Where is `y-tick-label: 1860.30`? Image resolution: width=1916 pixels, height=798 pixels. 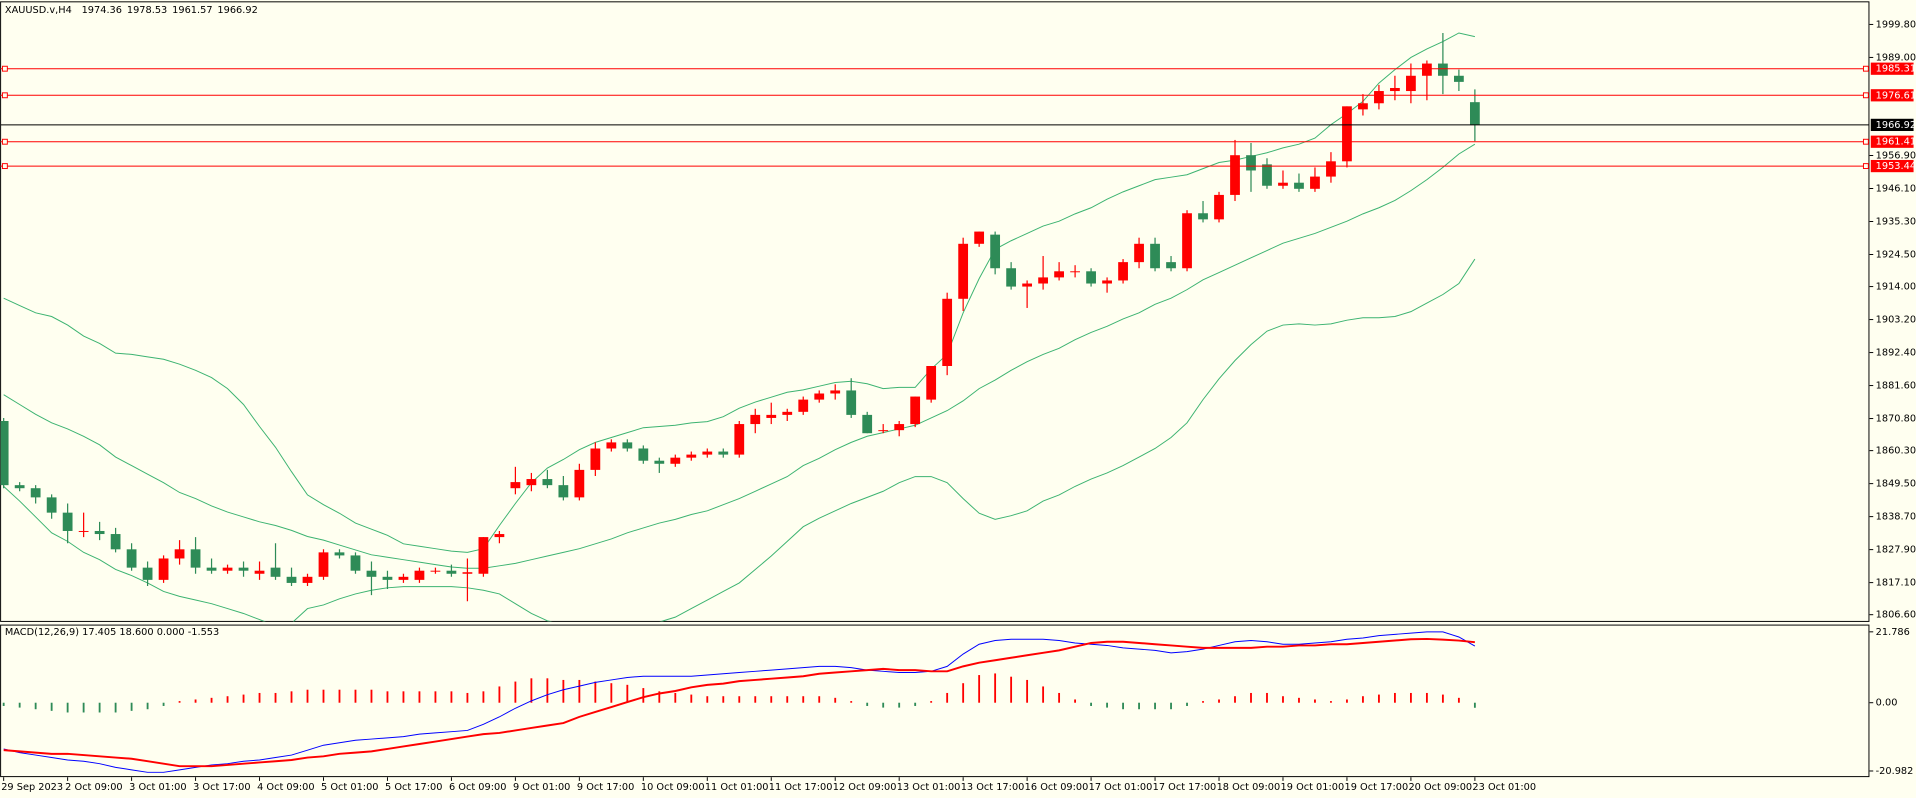
y-tick-label: 1860.30 is located at coordinates (1896, 451).